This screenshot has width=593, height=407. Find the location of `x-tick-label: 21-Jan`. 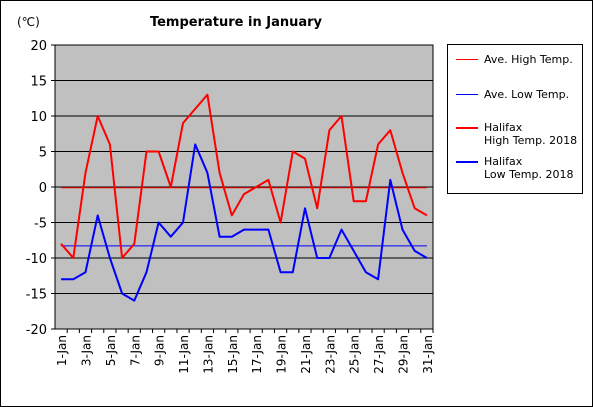

x-tick-label: 21-Jan is located at coordinates (306, 354).